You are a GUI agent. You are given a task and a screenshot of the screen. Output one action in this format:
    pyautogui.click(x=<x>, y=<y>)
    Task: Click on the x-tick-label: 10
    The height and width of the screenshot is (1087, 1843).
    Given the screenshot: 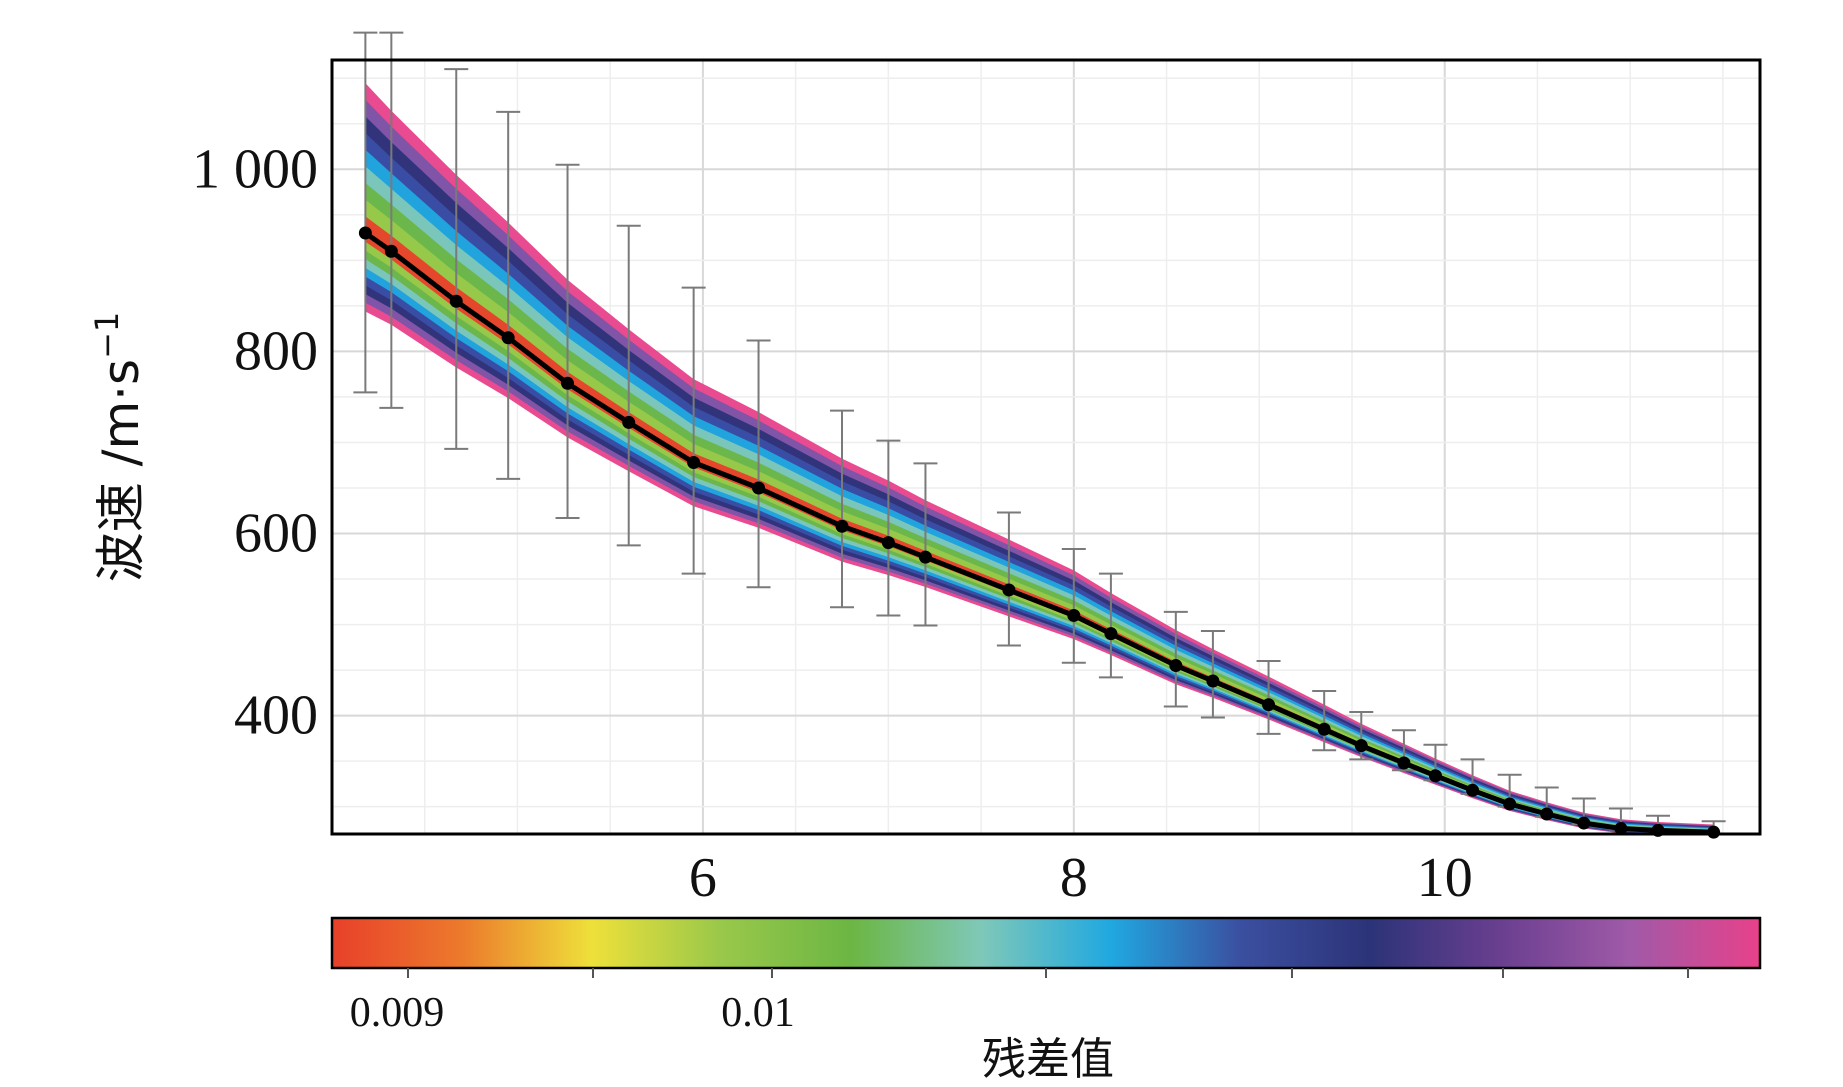 What is the action you would take?
    pyautogui.click(x=1445, y=878)
    